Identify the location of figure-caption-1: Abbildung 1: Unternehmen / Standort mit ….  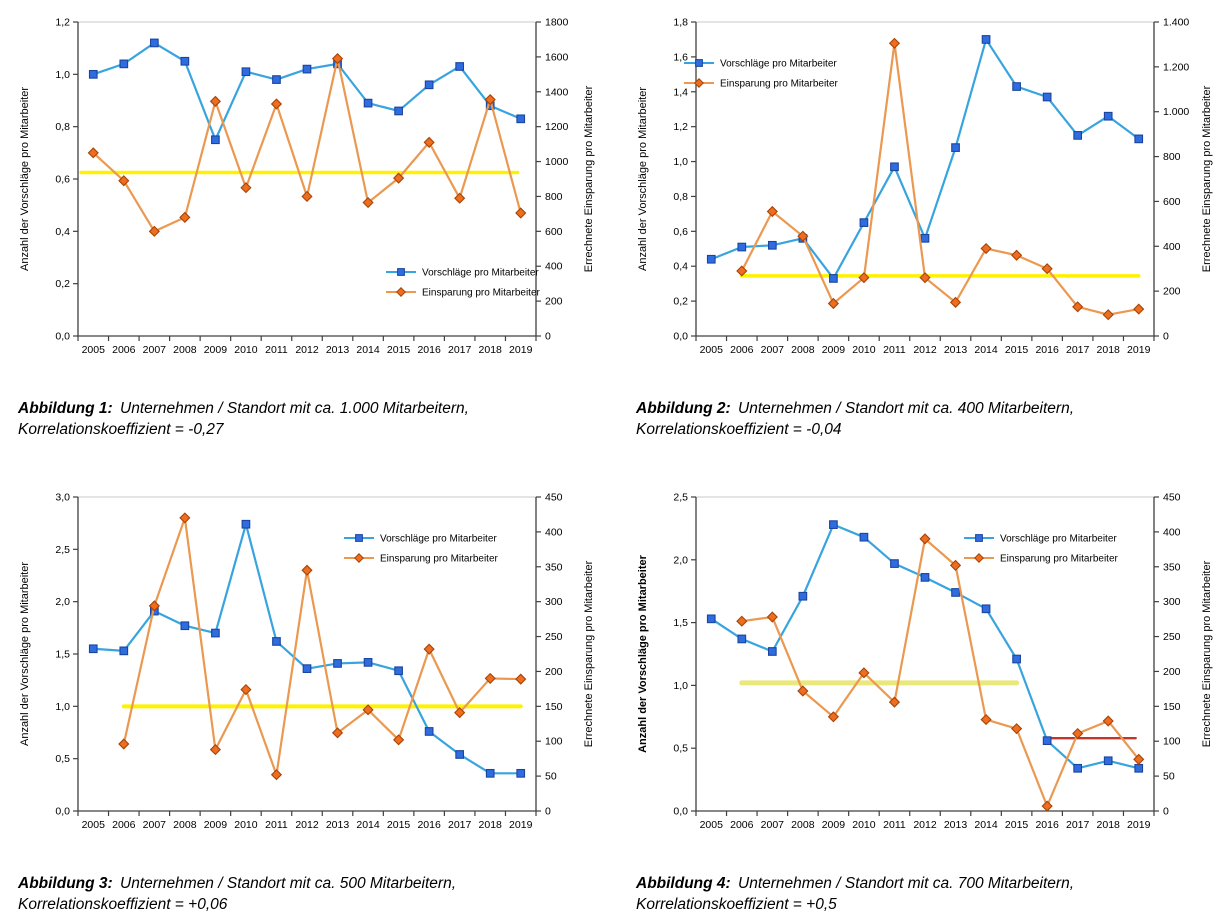
(310, 419).